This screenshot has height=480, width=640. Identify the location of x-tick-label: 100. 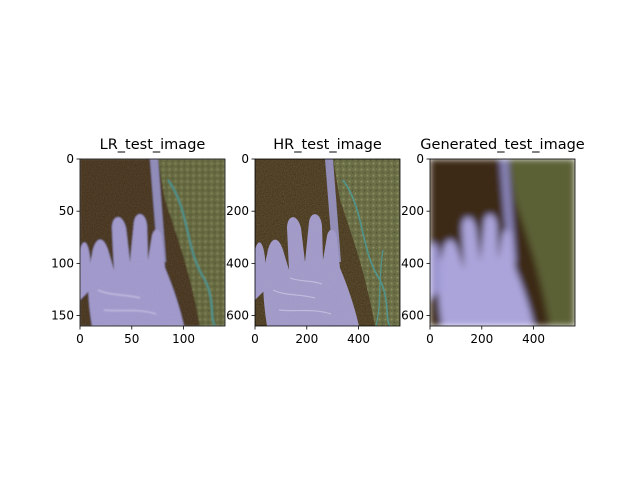
(183, 339).